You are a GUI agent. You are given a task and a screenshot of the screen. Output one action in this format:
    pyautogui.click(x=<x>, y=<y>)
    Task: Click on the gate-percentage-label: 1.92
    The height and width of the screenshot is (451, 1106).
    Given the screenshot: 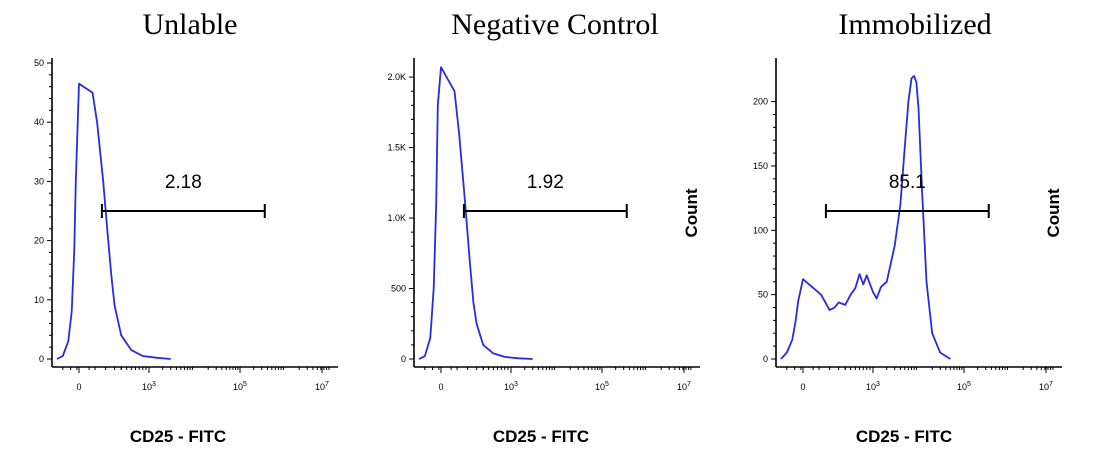 What is the action you would take?
    pyautogui.click(x=545, y=182)
    